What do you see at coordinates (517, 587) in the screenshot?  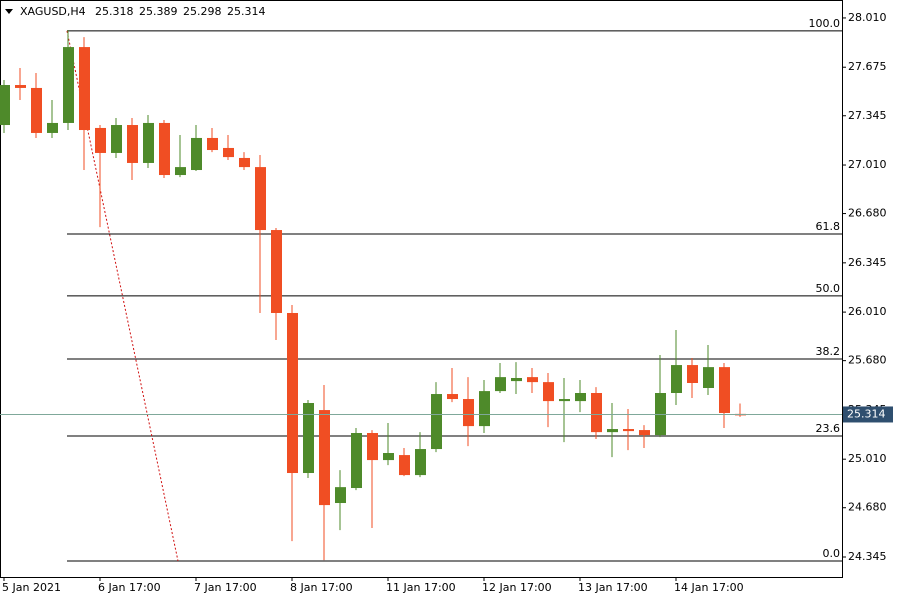 I see `x-tick-label: 12 Jan 17:00` at bounding box center [517, 587].